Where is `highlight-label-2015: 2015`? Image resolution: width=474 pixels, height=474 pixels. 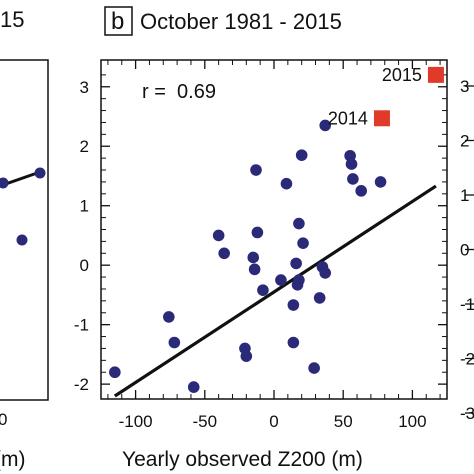 highlight-label-2015: 2015 is located at coordinates (402, 75).